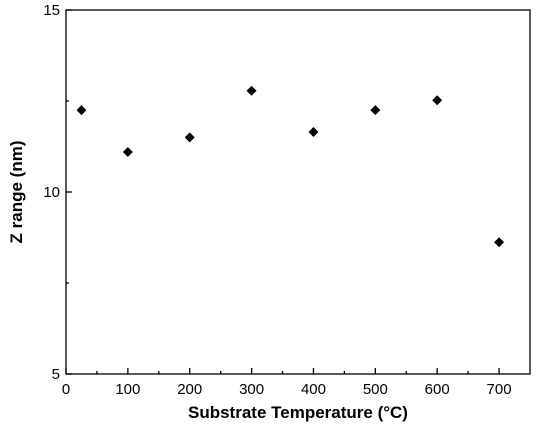 The width and height of the screenshot is (550, 427). What do you see at coordinates (189, 389) in the screenshot?
I see `x-tick-label: 200` at bounding box center [189, 389].